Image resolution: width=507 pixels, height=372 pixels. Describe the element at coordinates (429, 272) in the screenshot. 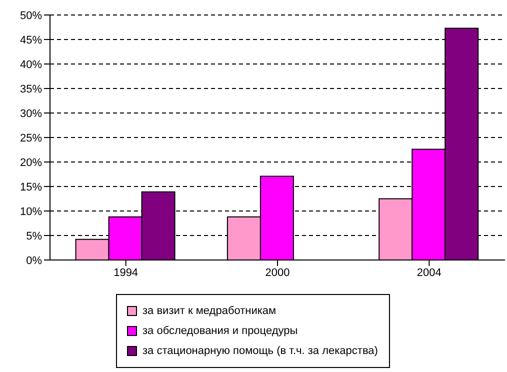

I see `x-tick-label: 2004` at that location.